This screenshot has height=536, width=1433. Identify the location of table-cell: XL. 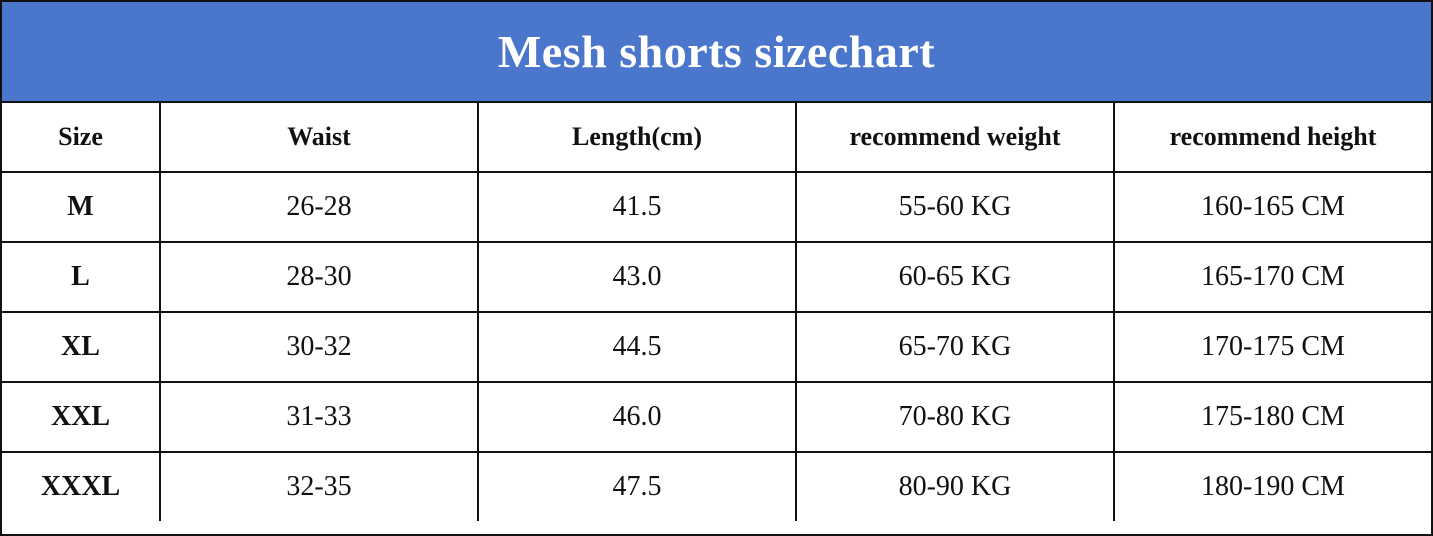
(81, 347).